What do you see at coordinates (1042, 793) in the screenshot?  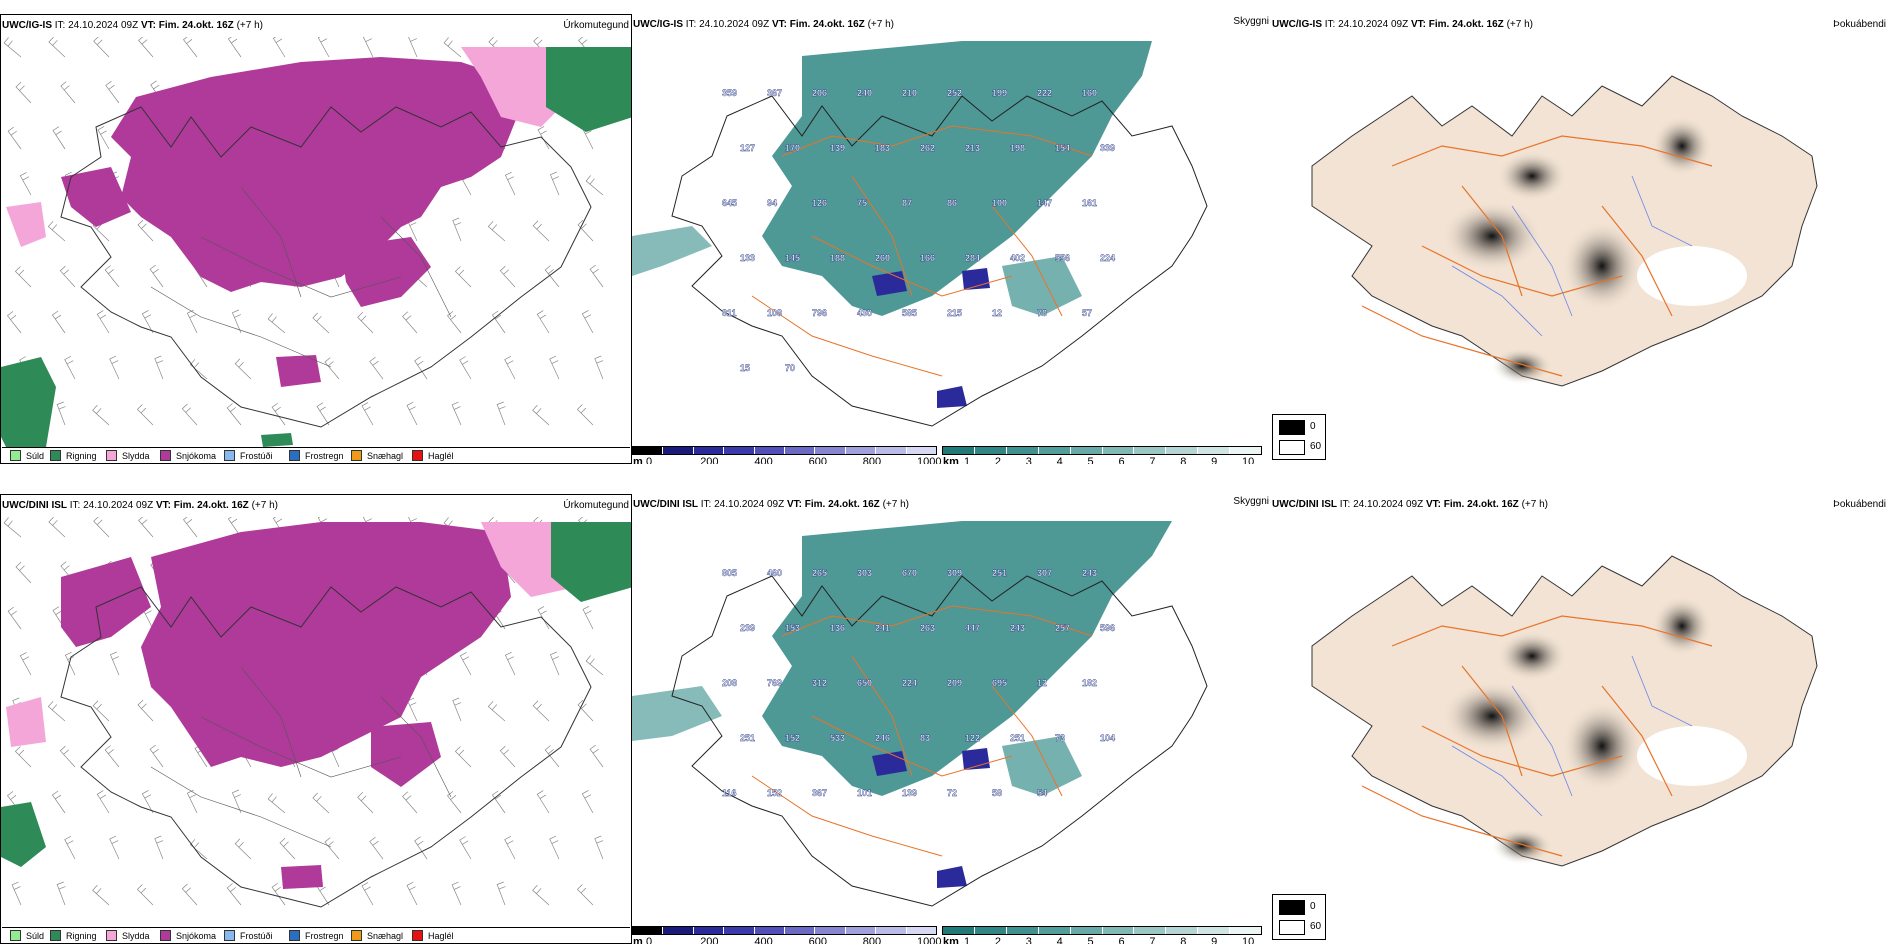 I see `cloudbase-value-label: 54` at bounding box center [1042, 793].